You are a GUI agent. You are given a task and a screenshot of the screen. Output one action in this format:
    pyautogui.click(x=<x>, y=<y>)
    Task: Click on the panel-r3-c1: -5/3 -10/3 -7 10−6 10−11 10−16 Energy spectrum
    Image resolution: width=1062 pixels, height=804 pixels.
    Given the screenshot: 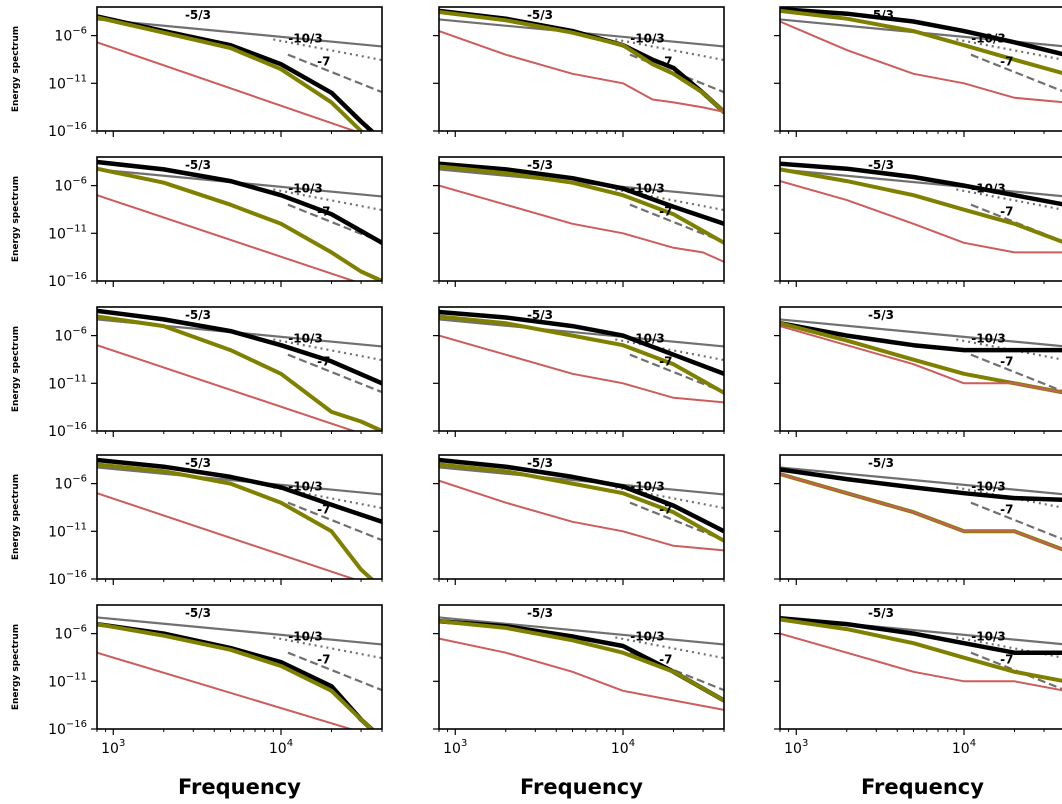 What is the action you would take?
    pyautogui.click(x=197, y=373)
    